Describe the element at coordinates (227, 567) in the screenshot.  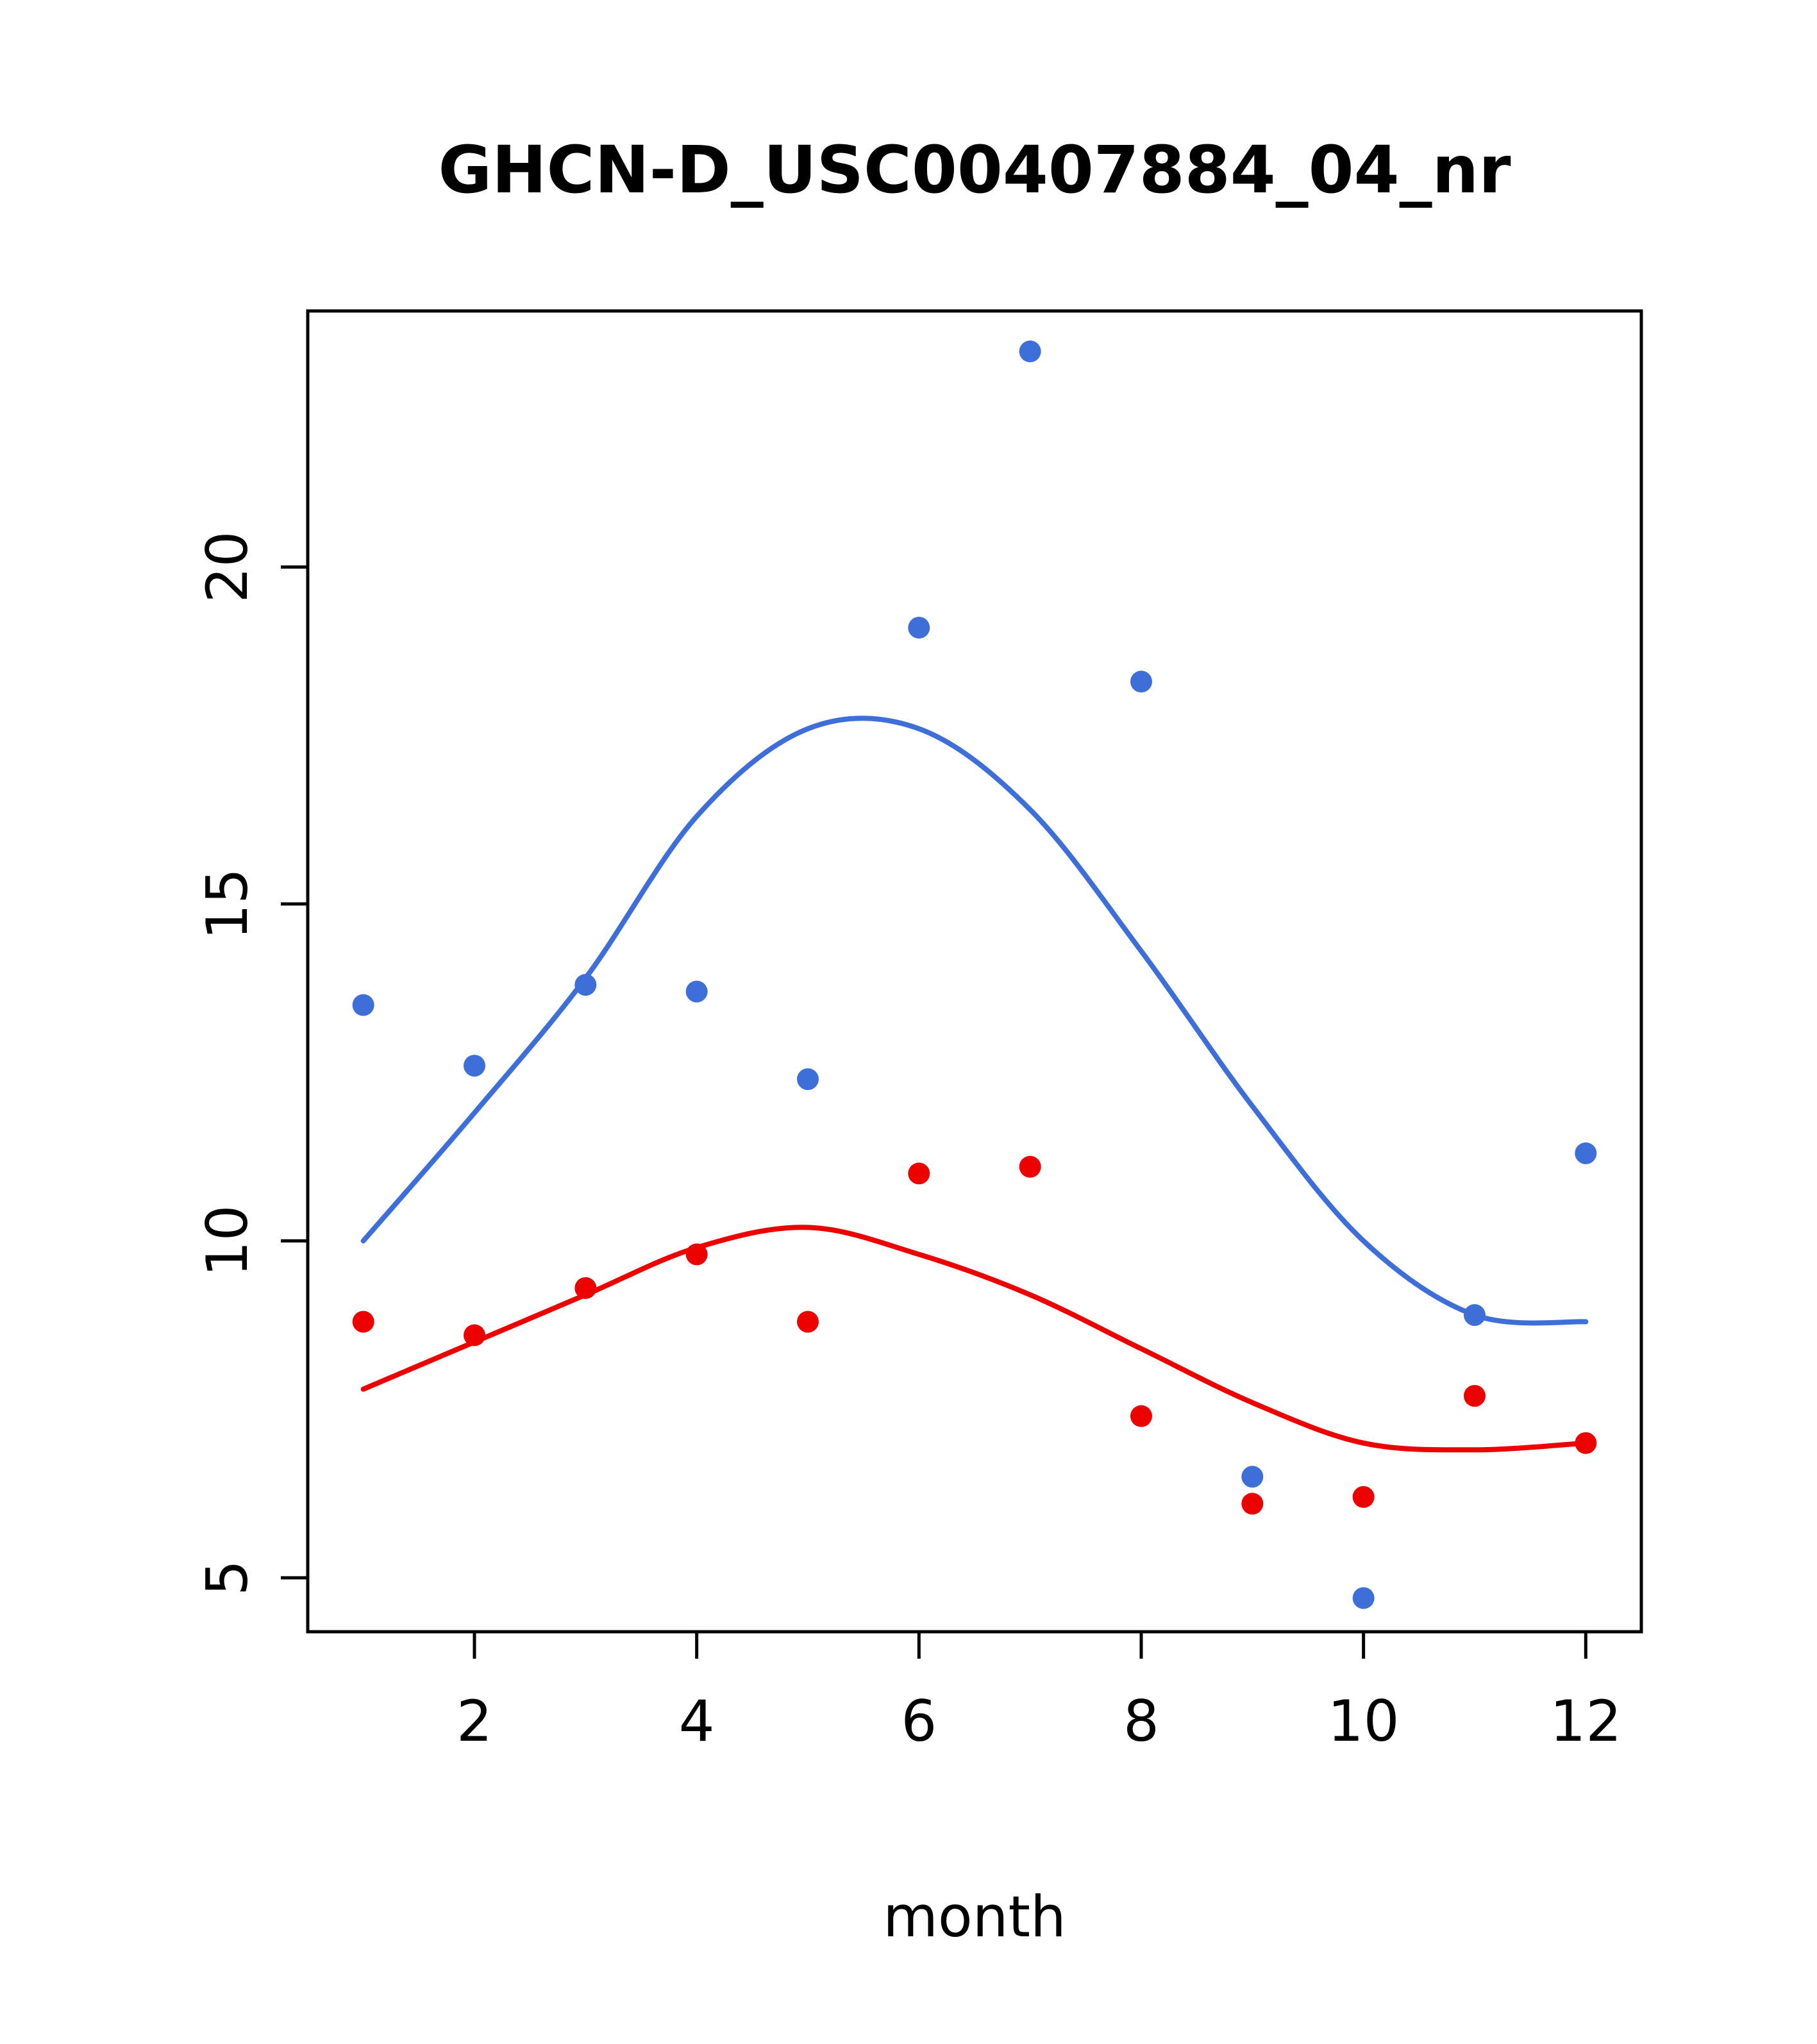
I see `y-tick-label: 20` at that location.